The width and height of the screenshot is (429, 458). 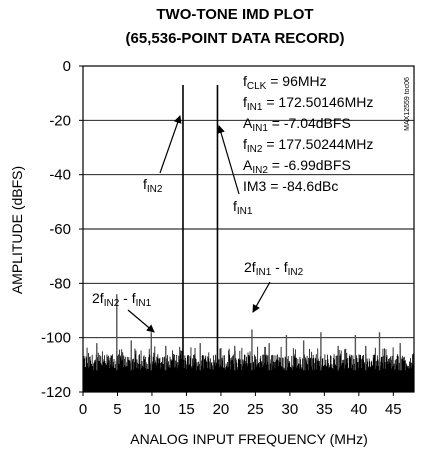 What do you see at coordinates (228, 160) in the screenshot?
I see `arrow-fin1` at bounding box center [228, 160].